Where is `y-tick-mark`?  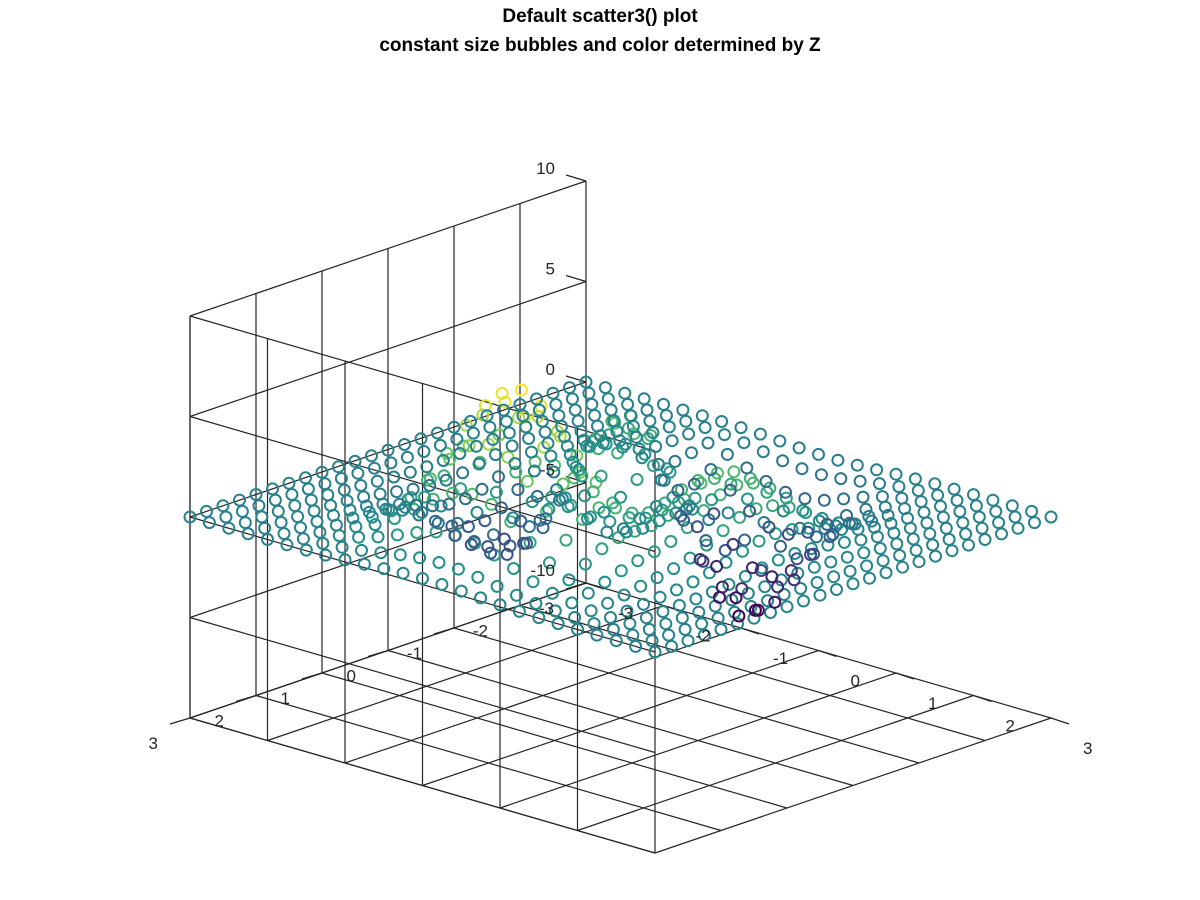 y-tick-mark is located at coordinates (246, 698).